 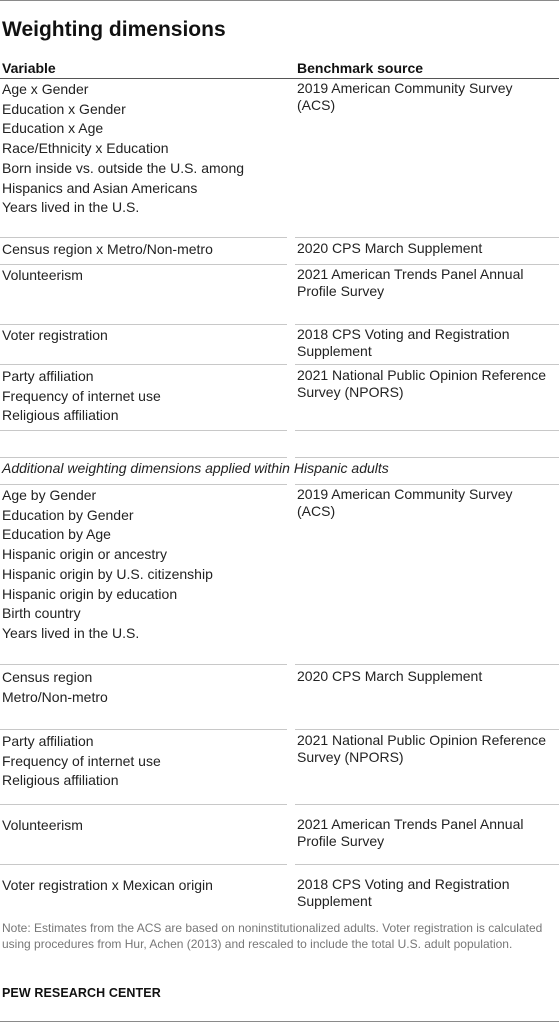 What do you see at coordinates (81, 993) in the screenshot?
I see `source-credit: PEW RESEARCH CENTER` at bounding box center [81, 993].